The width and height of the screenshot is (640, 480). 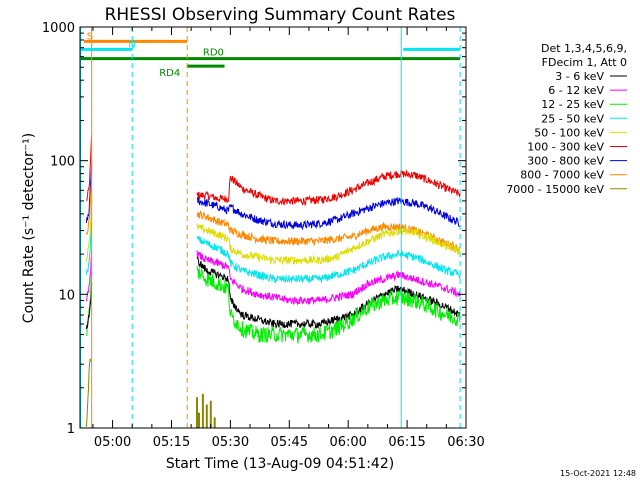 What do you see at coordinates (29, 228) in the screenshot?
I see `y-axis-label: Count Rate (s⁻¹ detector⁻¹)` at bounding box center [29, 228].